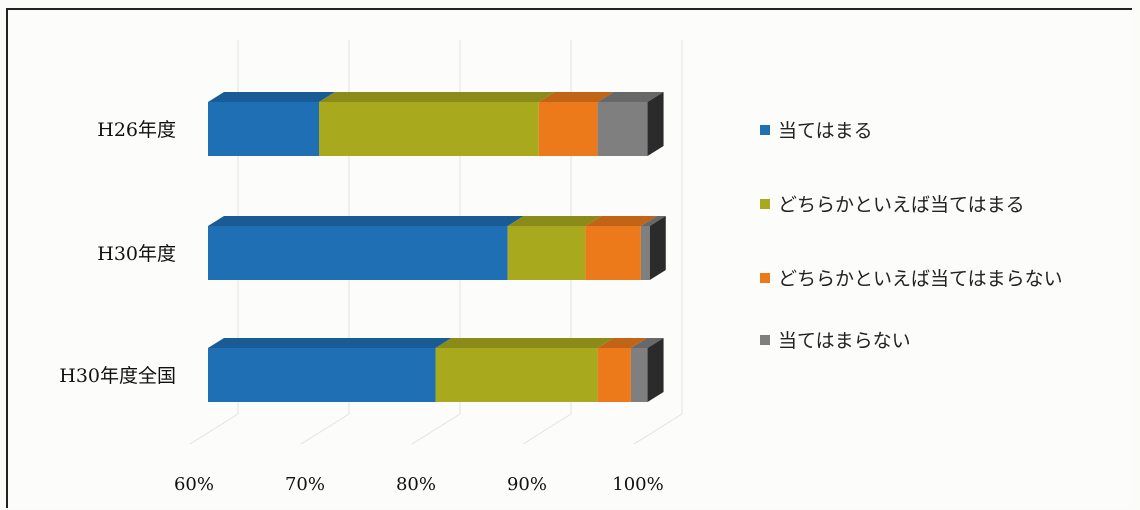 This screenshot has width=1140, height=510. I want to click on category-label: H30年度全国, so click(117, 376).